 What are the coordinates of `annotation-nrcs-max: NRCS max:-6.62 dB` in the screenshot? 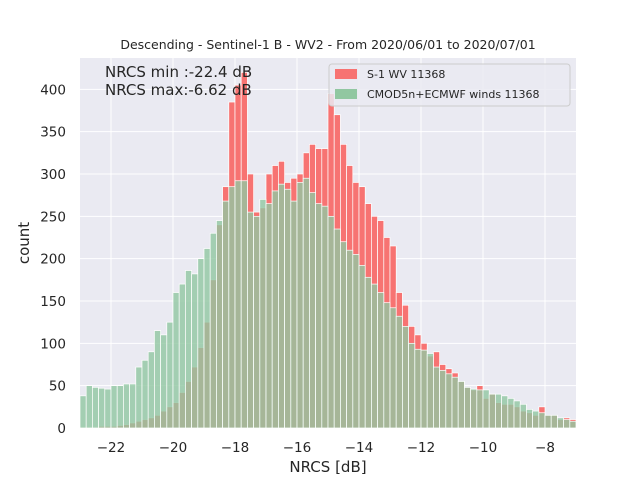 It's located at (178, 90).